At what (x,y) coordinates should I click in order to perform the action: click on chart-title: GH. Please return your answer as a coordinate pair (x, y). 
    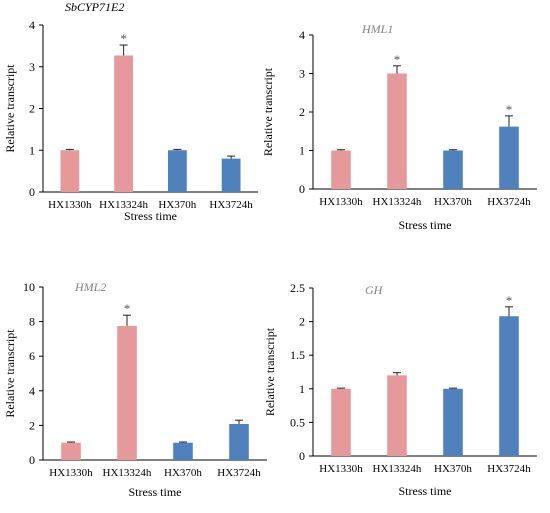
    Looking at the image, I should click on (374, 290).